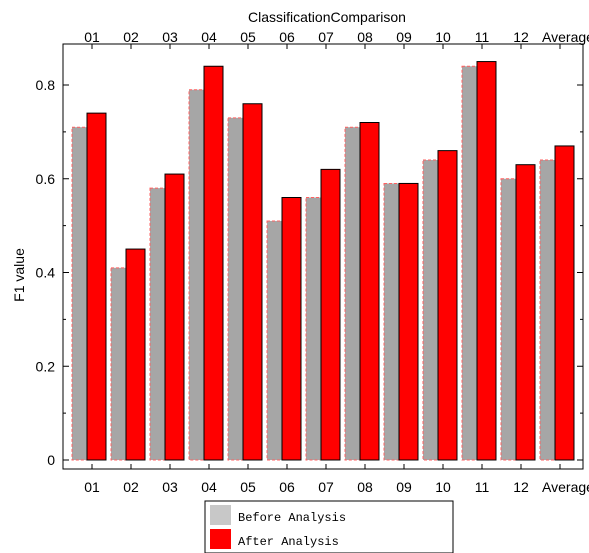 This screenshot has height=553, width=589. Describe the element at coordinates (565, 487) in the screenshot. I see `x-tick-label-bottom: Average` at that location.